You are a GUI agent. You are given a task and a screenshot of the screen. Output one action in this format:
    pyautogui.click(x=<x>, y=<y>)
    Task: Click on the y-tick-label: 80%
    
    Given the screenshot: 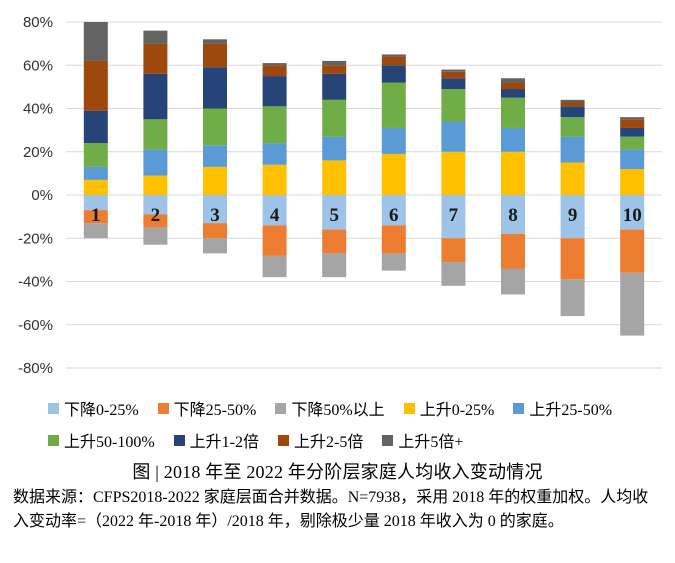 What is the action you would take?
    pyautogui.click(x=38, y=22)
    